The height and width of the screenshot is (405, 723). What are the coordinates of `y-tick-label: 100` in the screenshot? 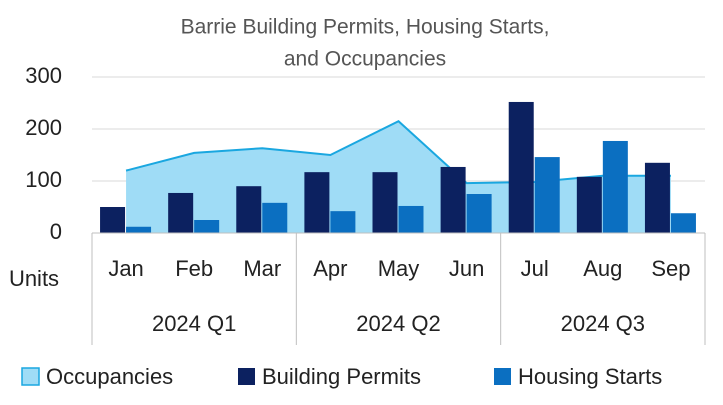 It's located at (43, 179).